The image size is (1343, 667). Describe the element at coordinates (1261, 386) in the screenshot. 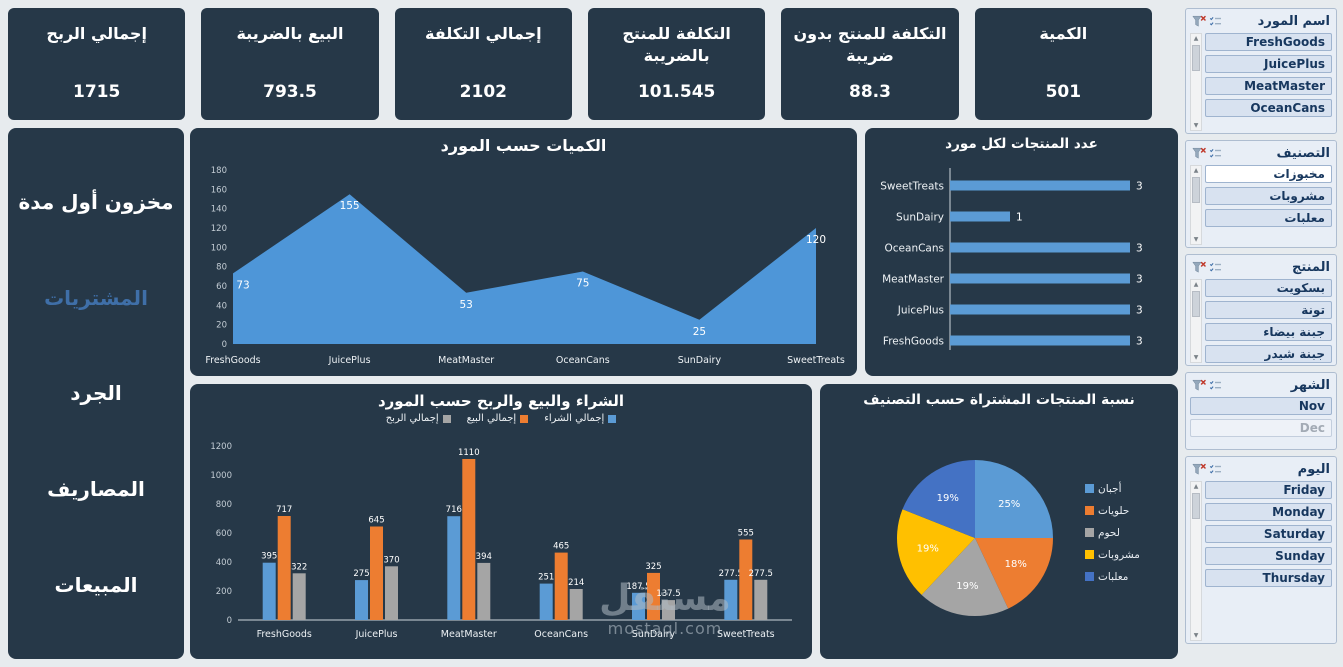

I see `slicer-header: الشهر` at that location.